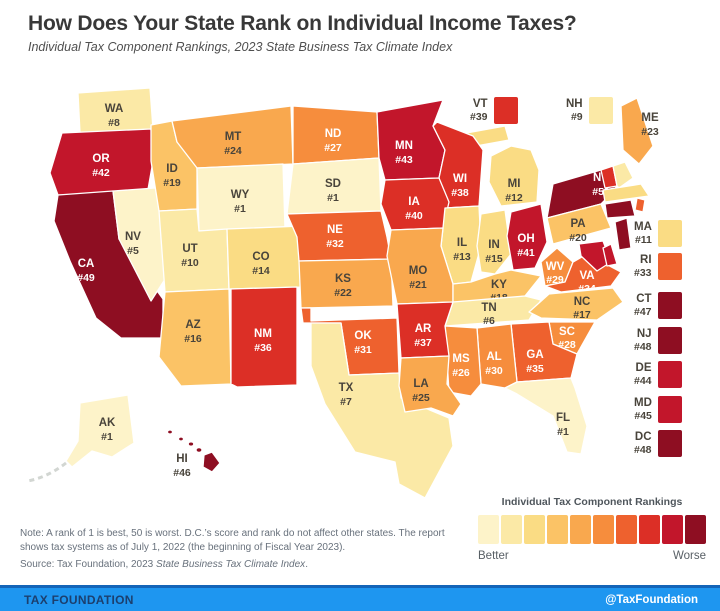 This screenshot has width=720, height=611. What do you see at coordinates (193, 339) in the screenshot?
I see `state-rank-az: #16` at bounding box center [193, 339].